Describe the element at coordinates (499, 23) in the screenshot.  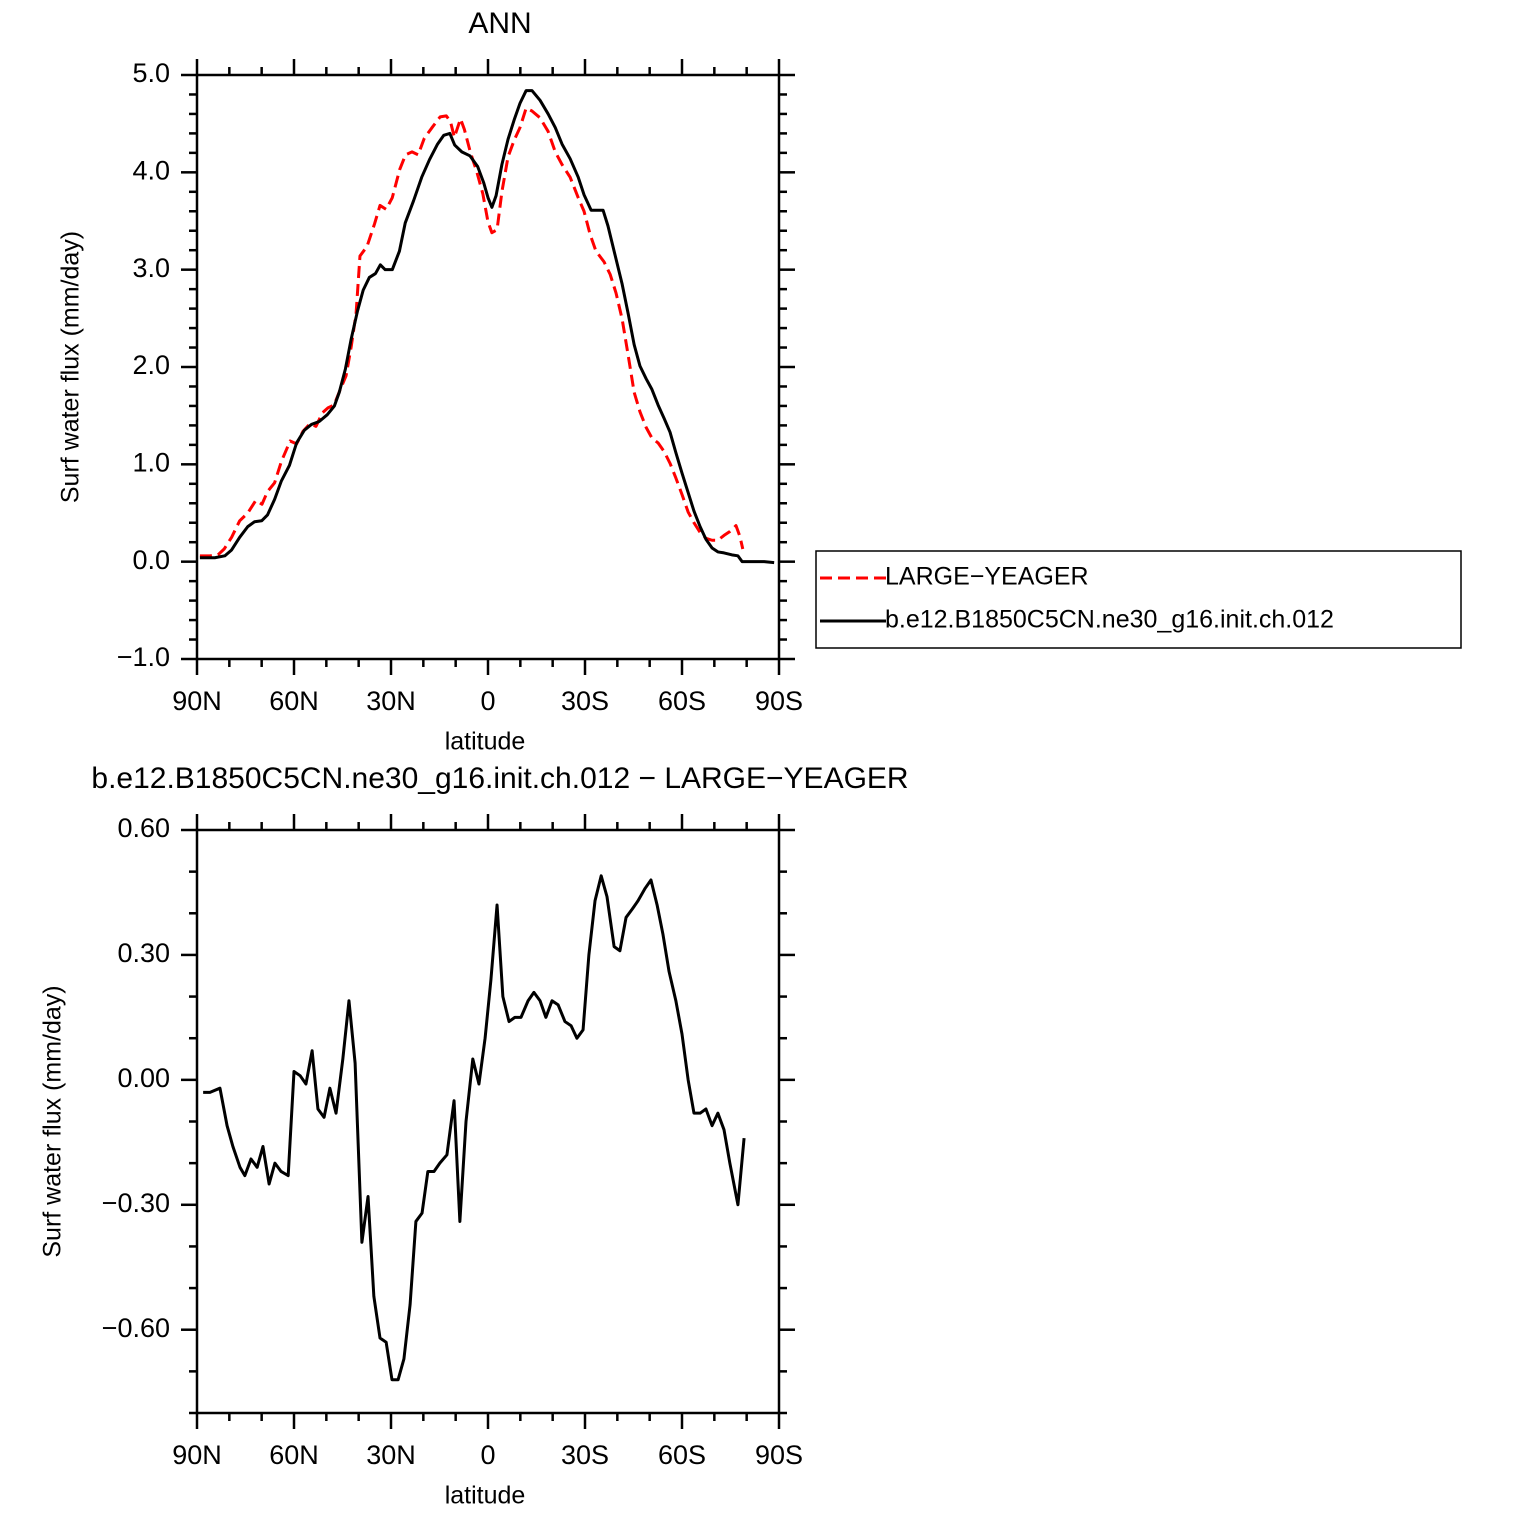
I see `chart-title: ANN` at that location.